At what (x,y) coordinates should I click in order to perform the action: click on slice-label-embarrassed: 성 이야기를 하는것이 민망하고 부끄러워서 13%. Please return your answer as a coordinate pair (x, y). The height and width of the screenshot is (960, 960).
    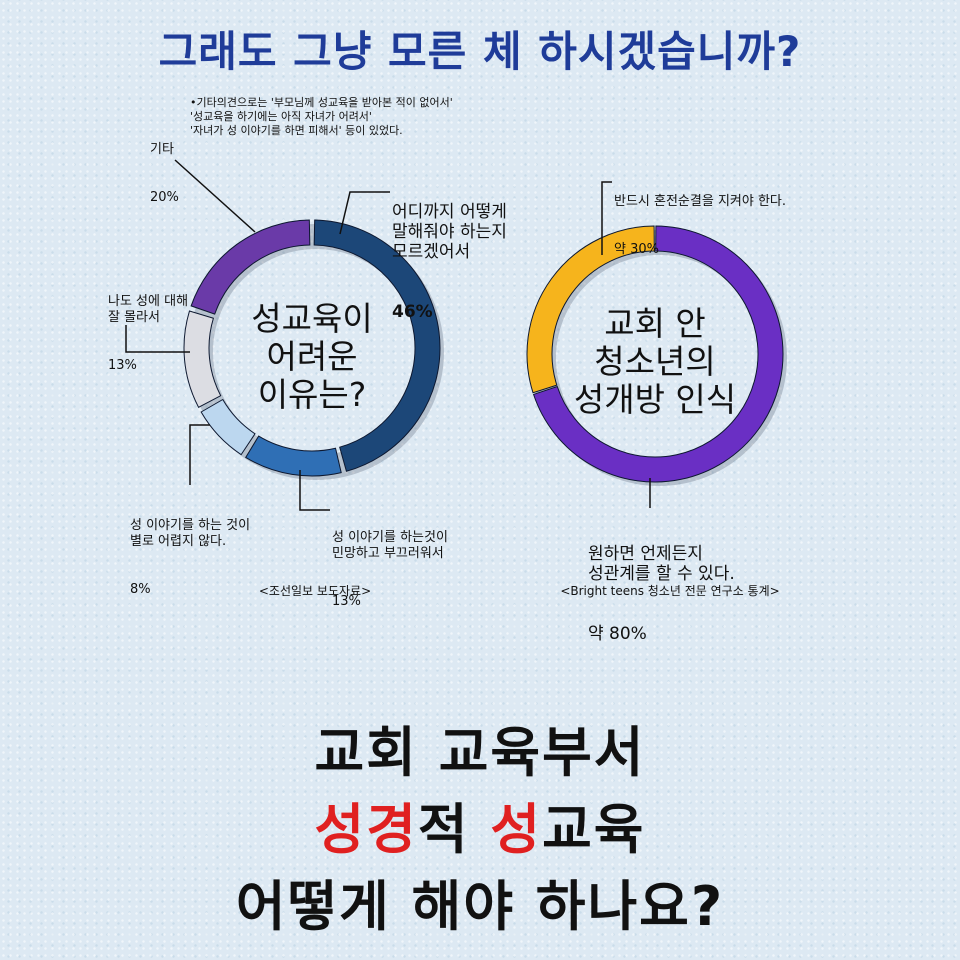
    Looking at the image, I should click on (390, 562).